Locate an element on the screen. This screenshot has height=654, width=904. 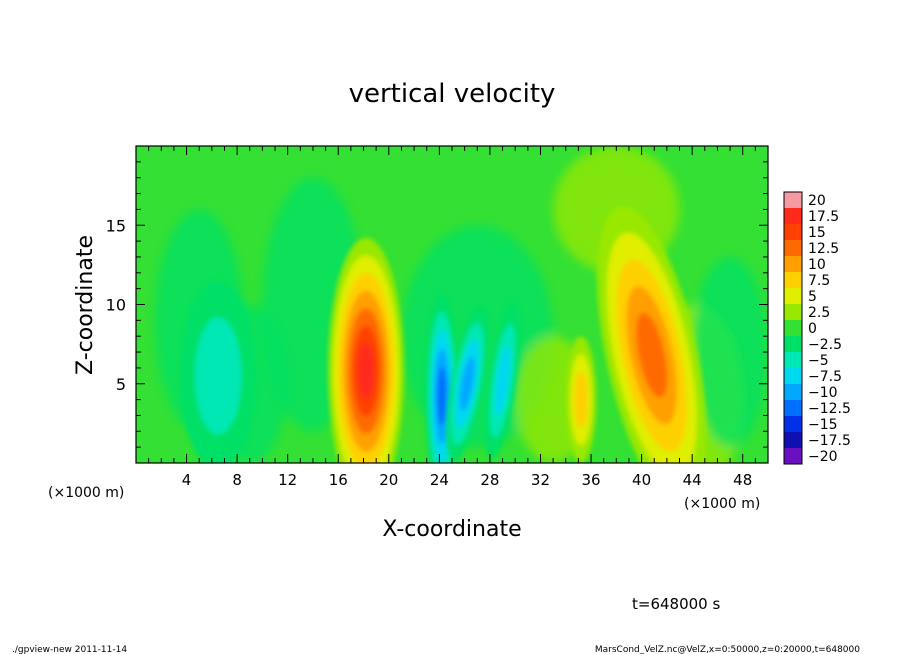
x-tick-label: 36 is located at coordinates (590, 480).